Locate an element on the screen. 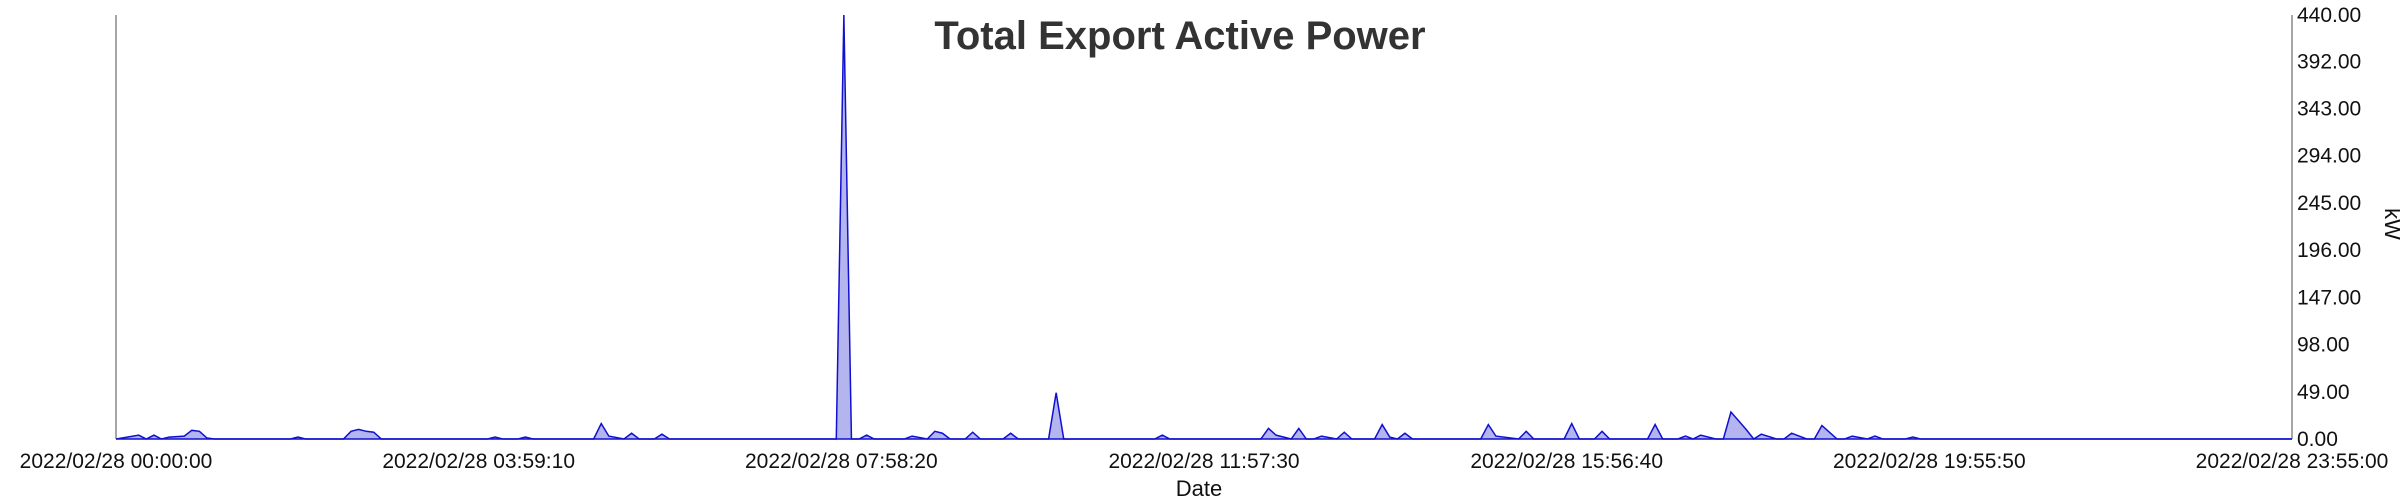 Image resolution: width=2400 pixels, height=500 pixels. y-axis-title: kW is located at coordinates (2390, 224).